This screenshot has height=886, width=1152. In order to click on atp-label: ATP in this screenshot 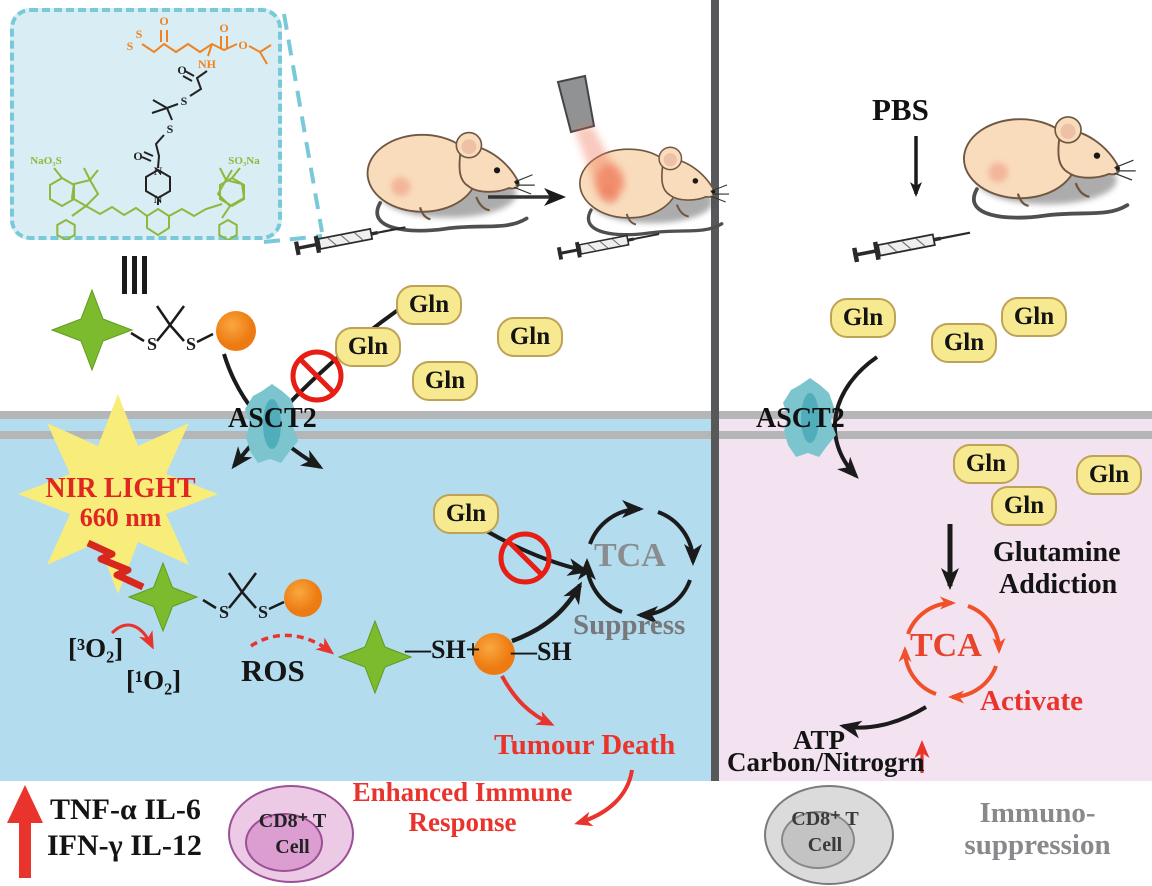, I will do `click(819, 740)`.